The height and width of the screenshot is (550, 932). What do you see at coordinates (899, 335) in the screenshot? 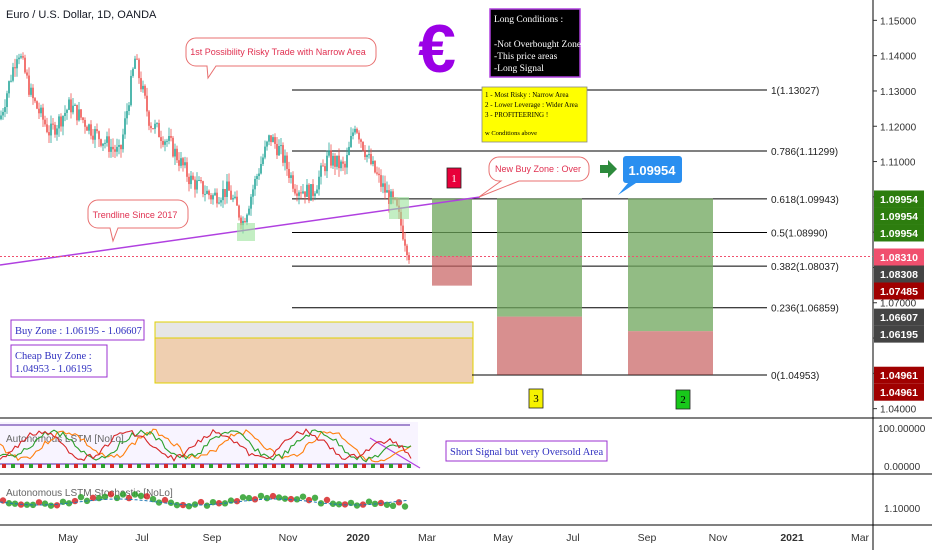
I see `price-badge-text: 1.06195` at bounding box center [899, 335].